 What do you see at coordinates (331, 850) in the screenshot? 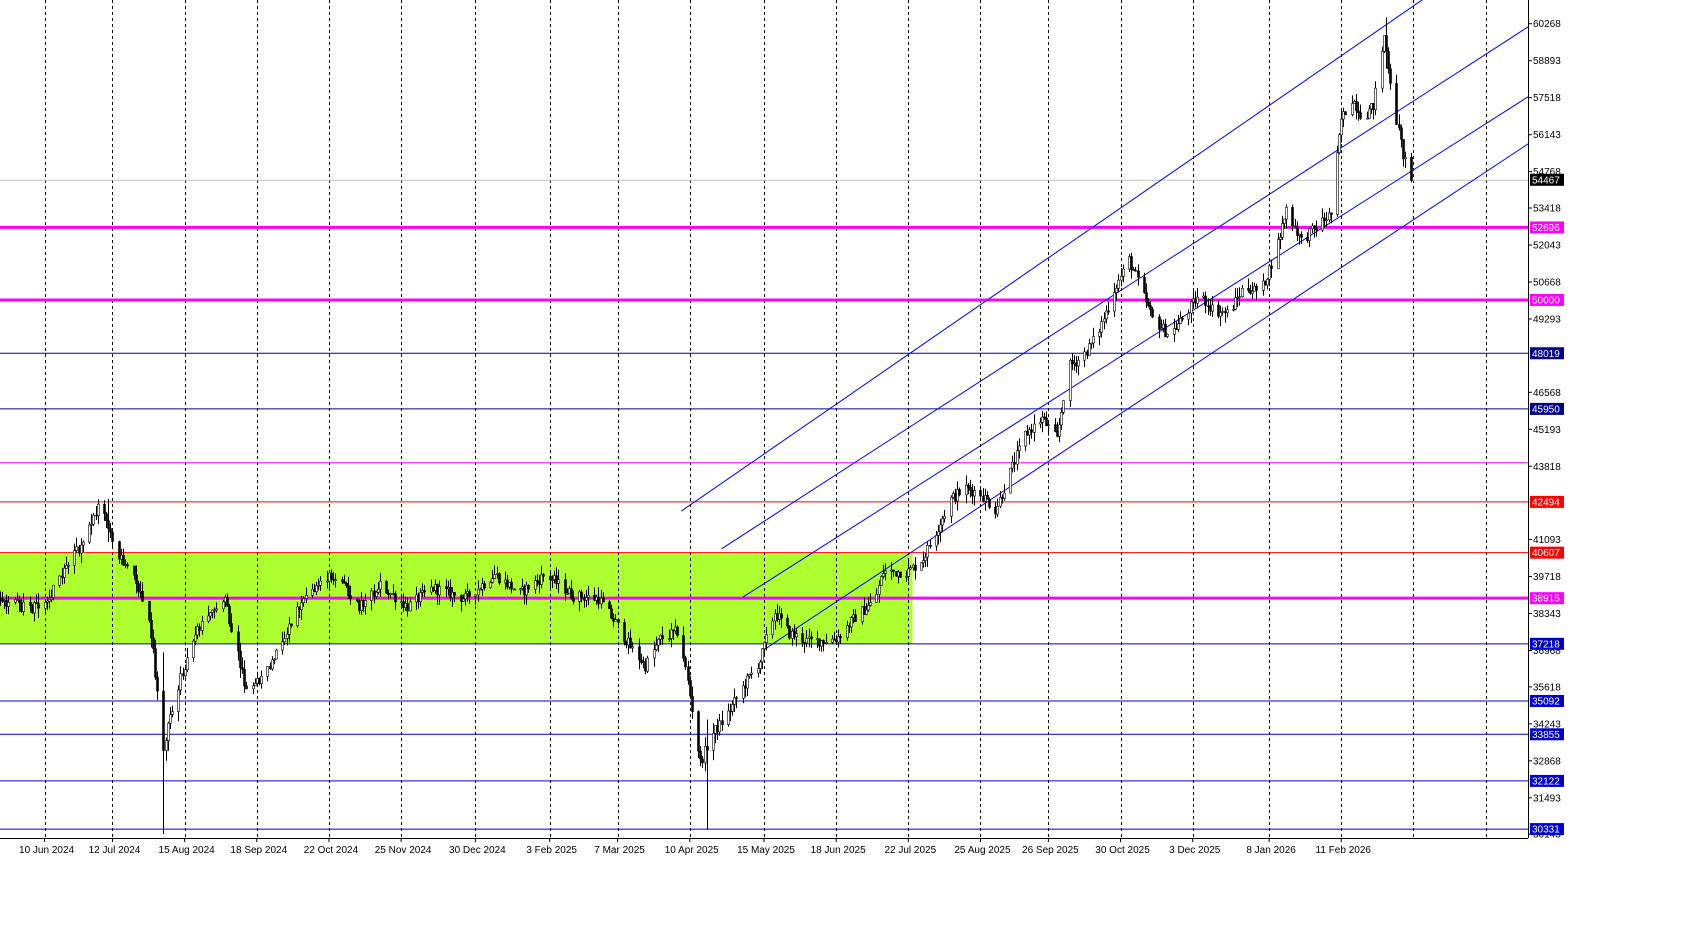
I see `x-tick-label: 22 Oct 2024` at bounding box center [331, 850].